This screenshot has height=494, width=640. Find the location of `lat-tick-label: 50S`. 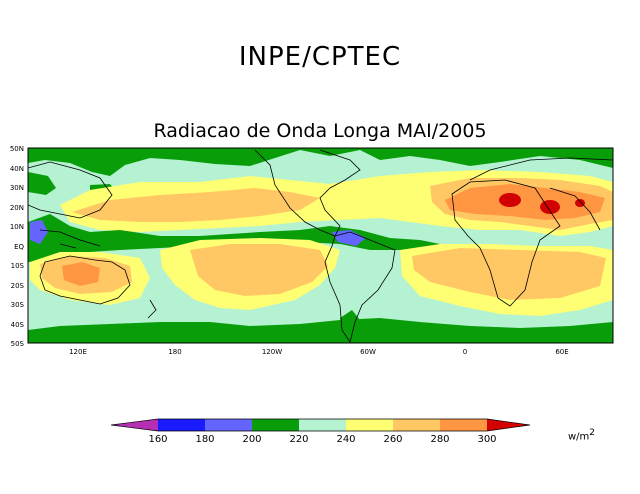

lat-tick-label: 50S is located at coordinates (18, 344).